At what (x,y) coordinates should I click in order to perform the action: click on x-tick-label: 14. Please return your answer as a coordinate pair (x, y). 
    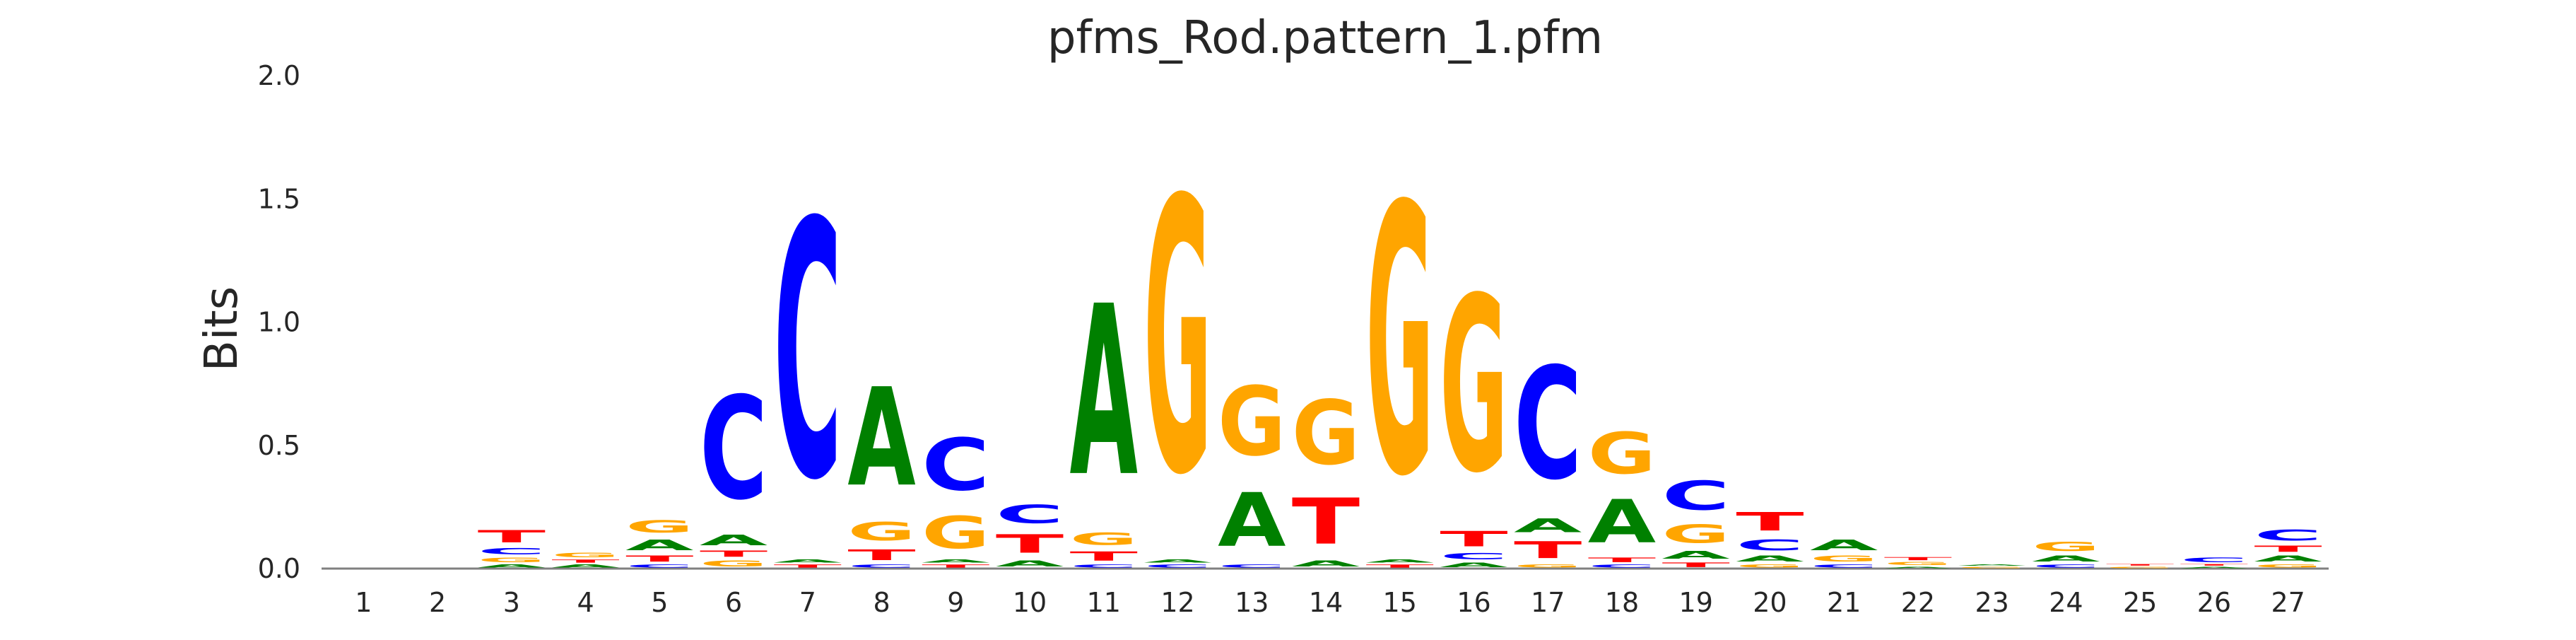
    Looking at the image, I should click on (1326, 602).